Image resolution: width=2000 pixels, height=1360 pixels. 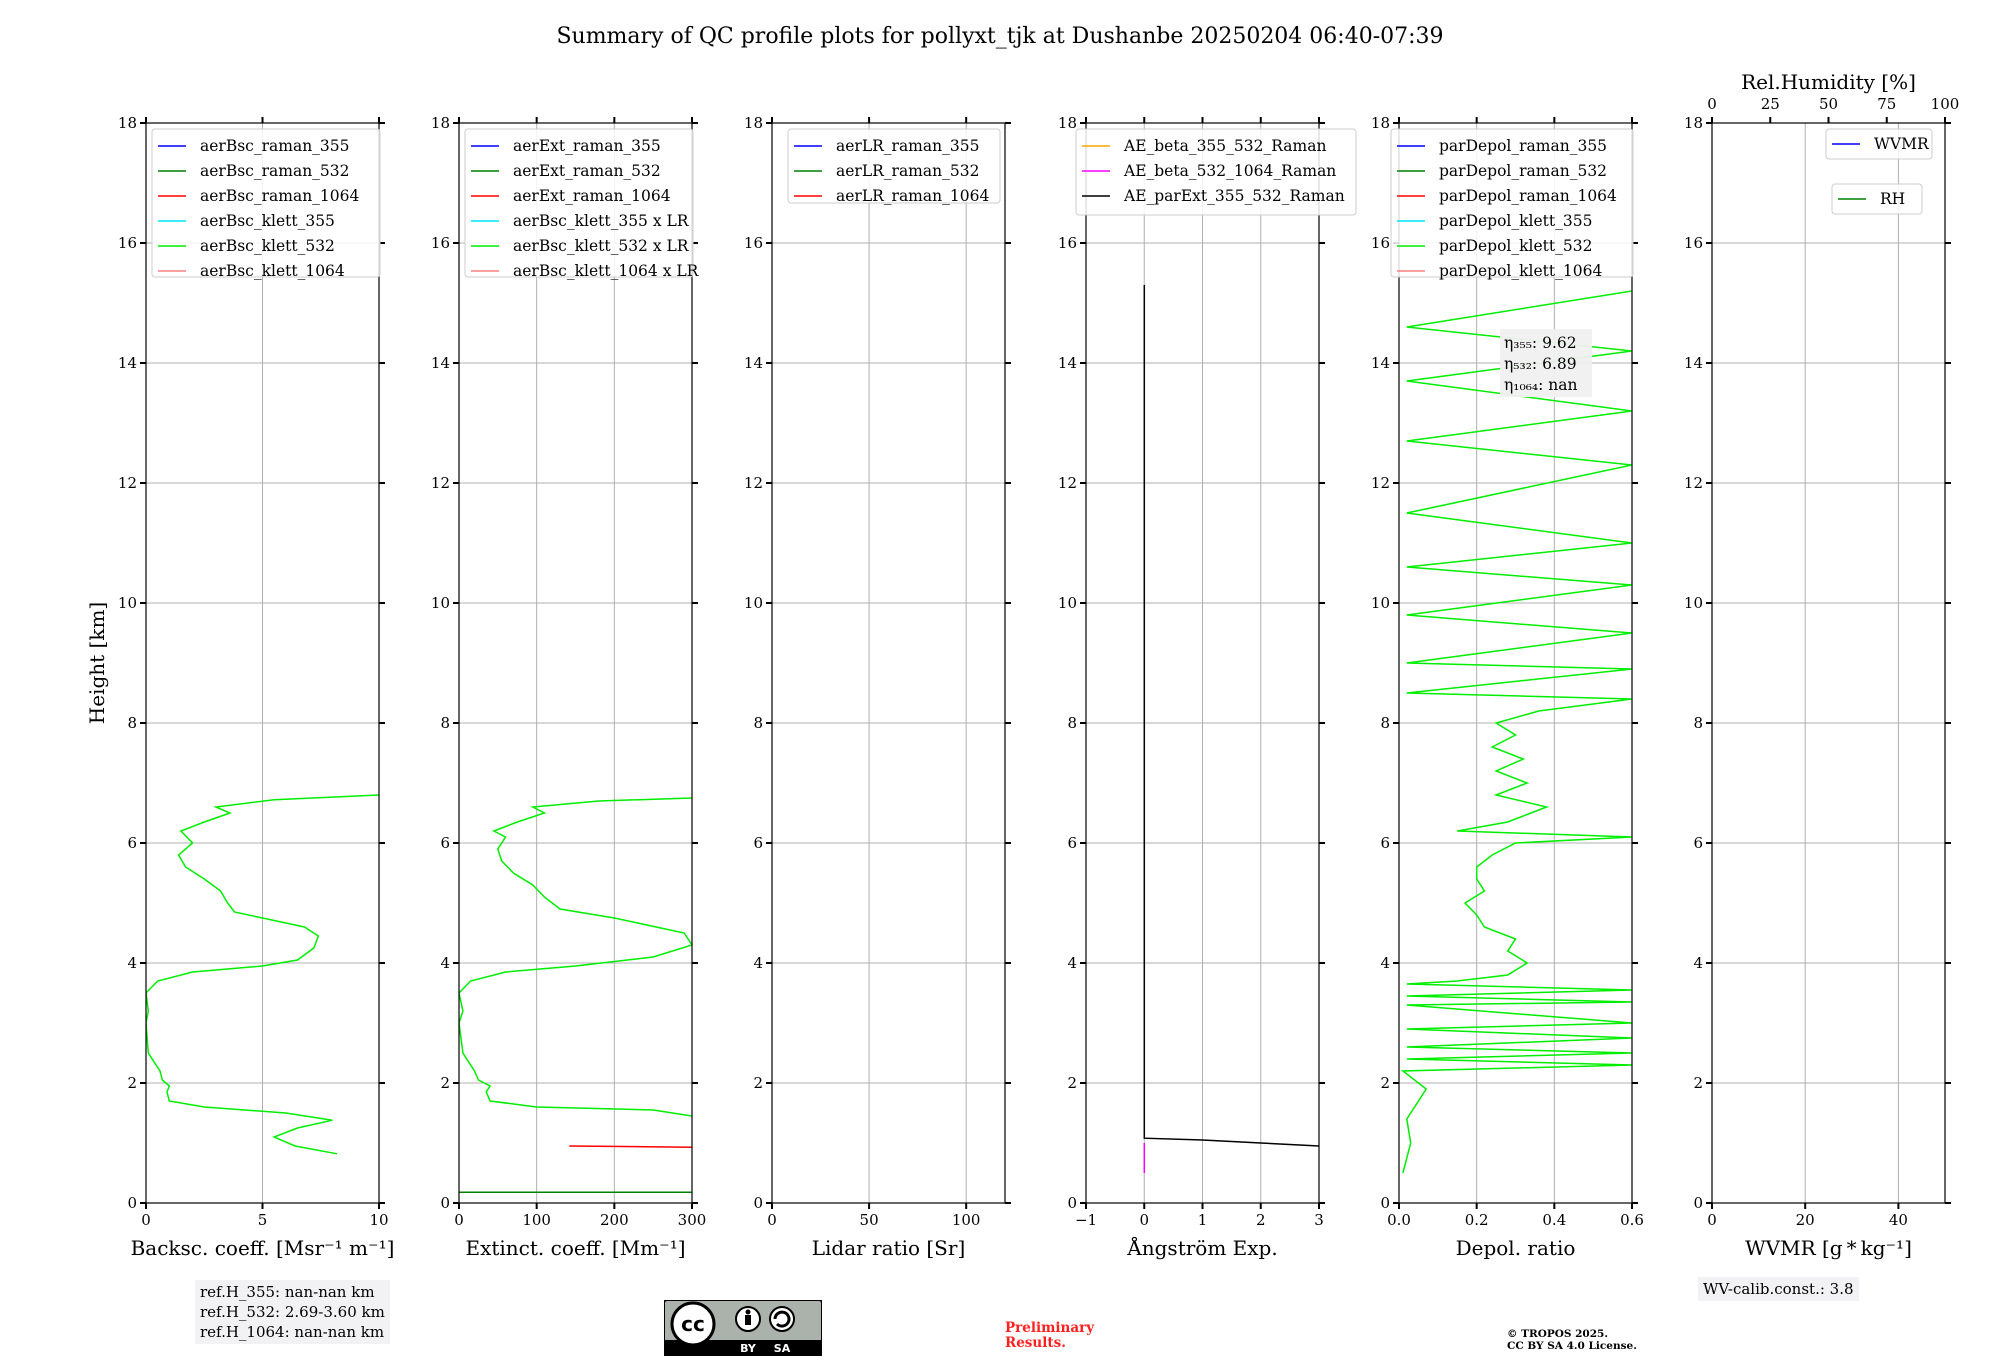 What do you see at coordinates (592, 196) in the screenshot?
I see `legend-label: aerExt_raman_1064` at bounding box center [592, 196].